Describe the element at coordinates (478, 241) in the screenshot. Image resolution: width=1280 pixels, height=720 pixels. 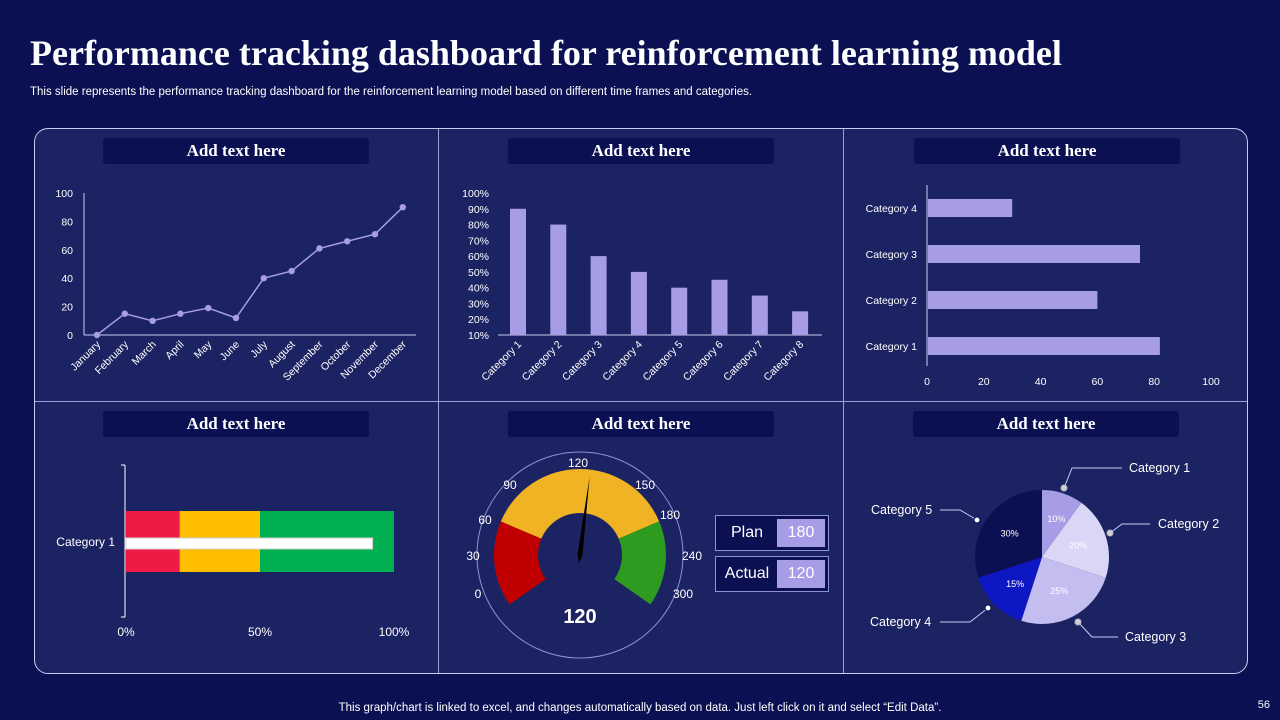
I see `y-tick-label: 70%` at that location.